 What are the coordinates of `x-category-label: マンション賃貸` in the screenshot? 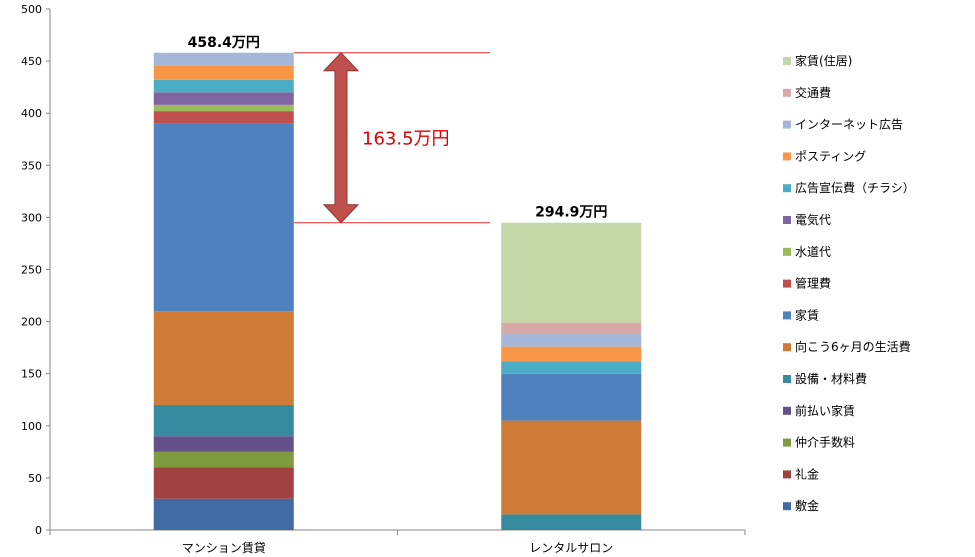 It's located at (224, 547).